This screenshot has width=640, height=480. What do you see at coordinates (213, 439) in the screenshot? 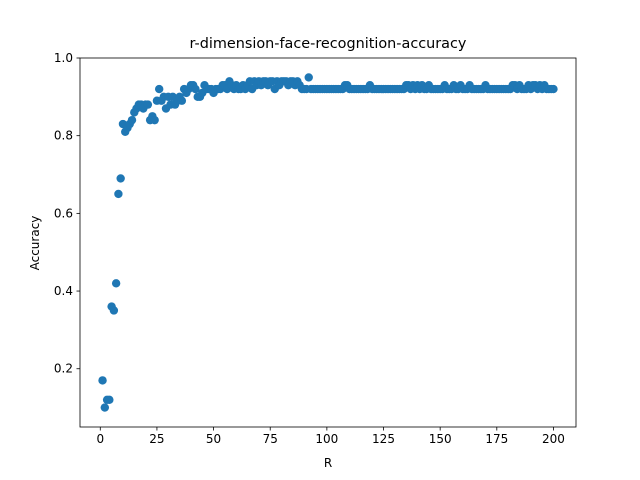
I see `x-tick-label: 50` at bounding box center [213, 439].